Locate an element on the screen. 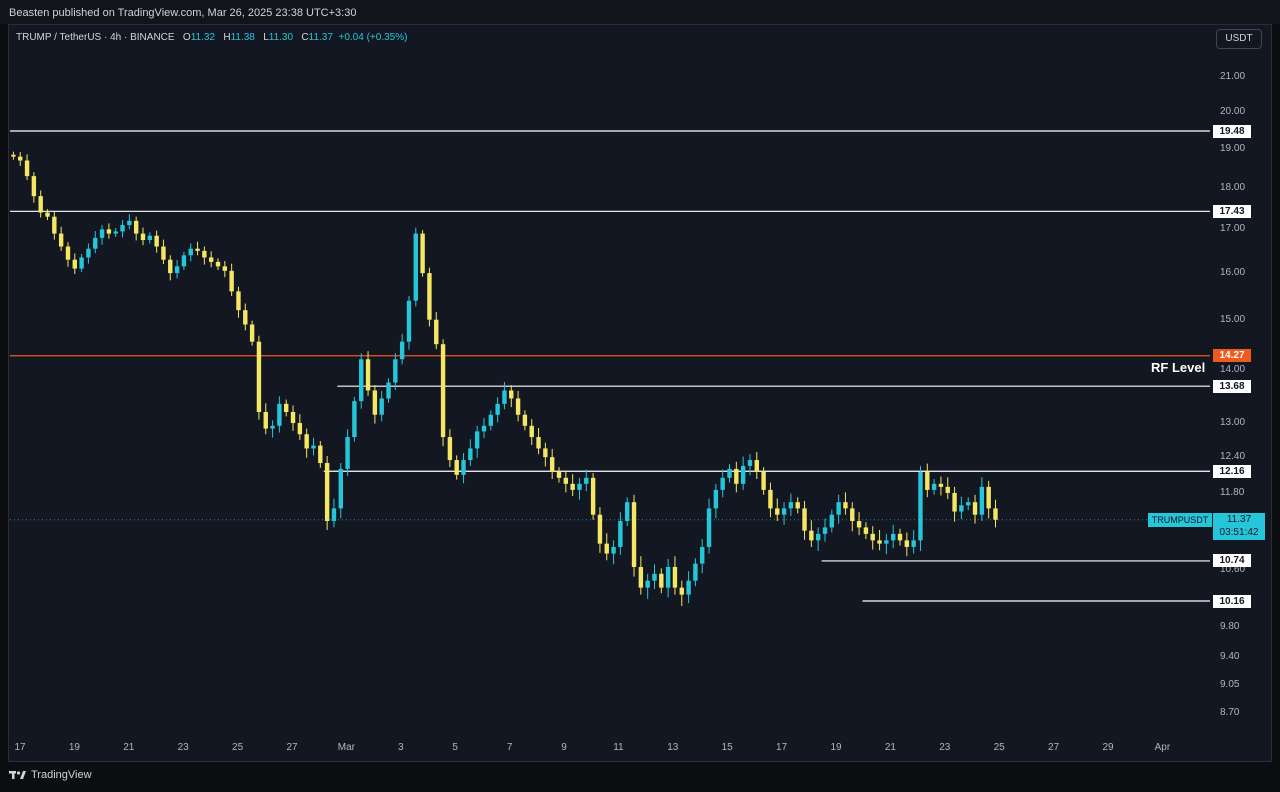 The image size is (1280, 792). open-value: 11.32 is located at coordinates (202, 37).